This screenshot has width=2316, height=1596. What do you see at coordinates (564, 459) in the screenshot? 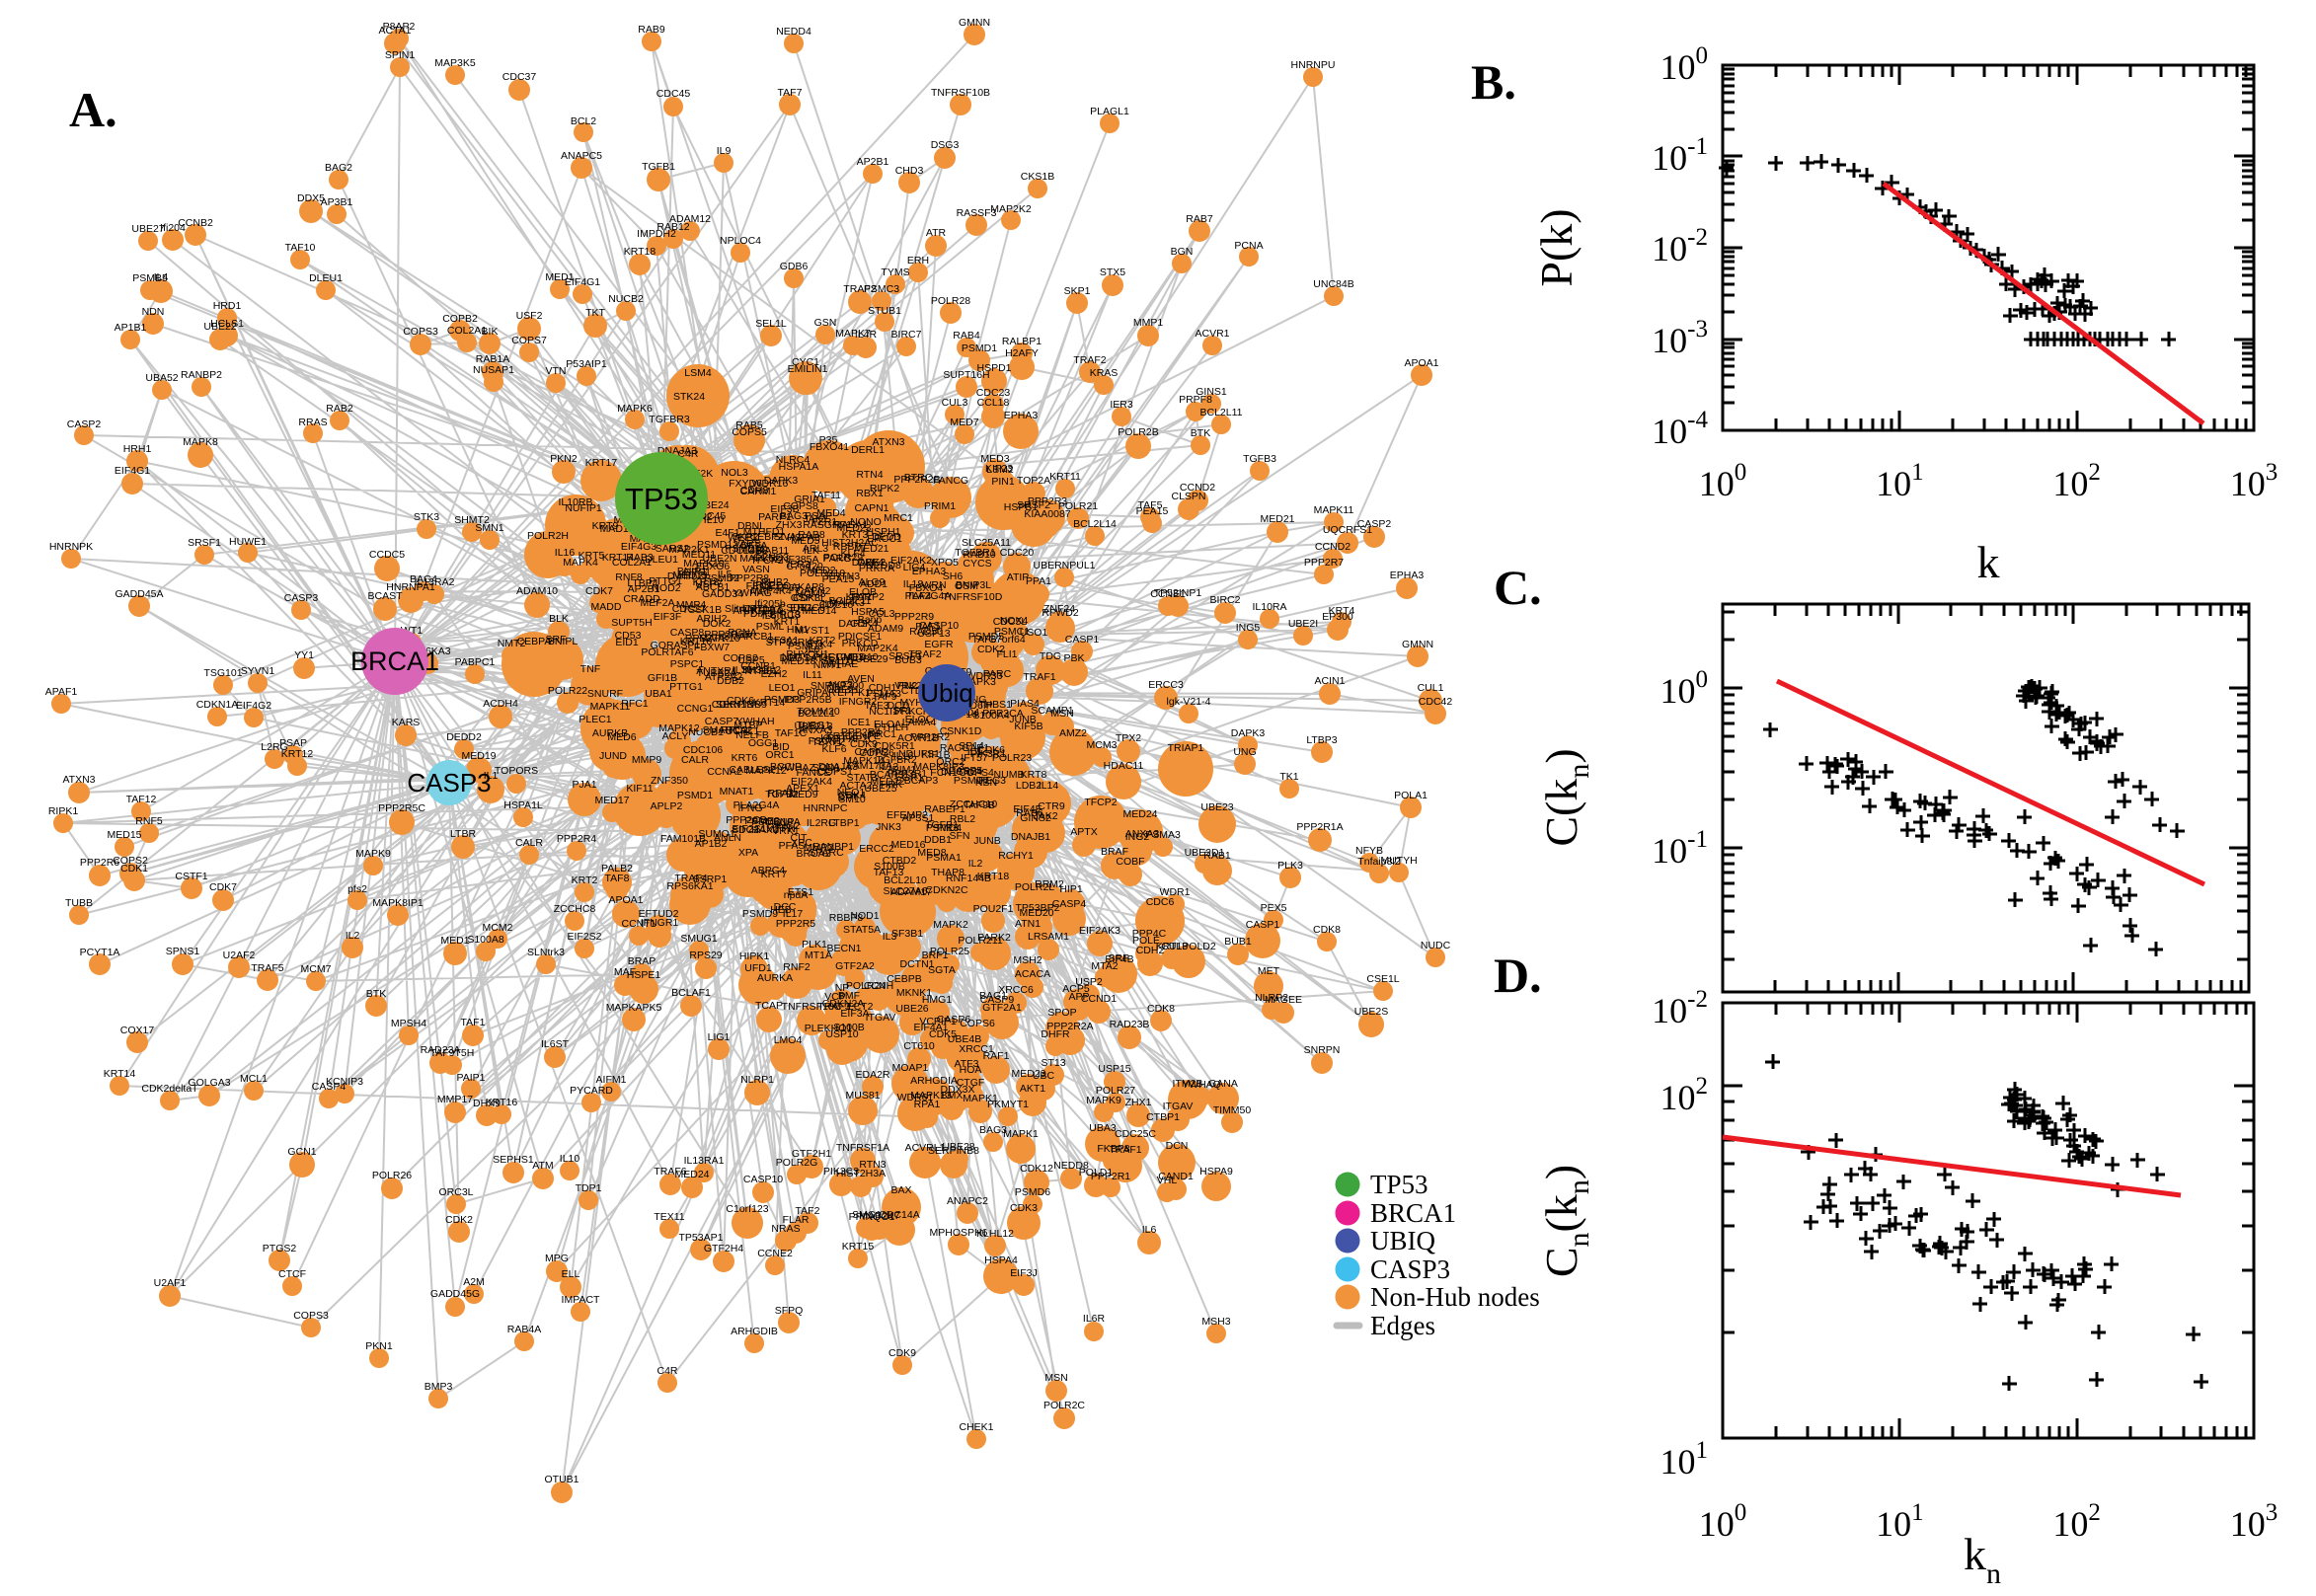
I see `svg-text: PKN2` at bounding box center [564, 459].